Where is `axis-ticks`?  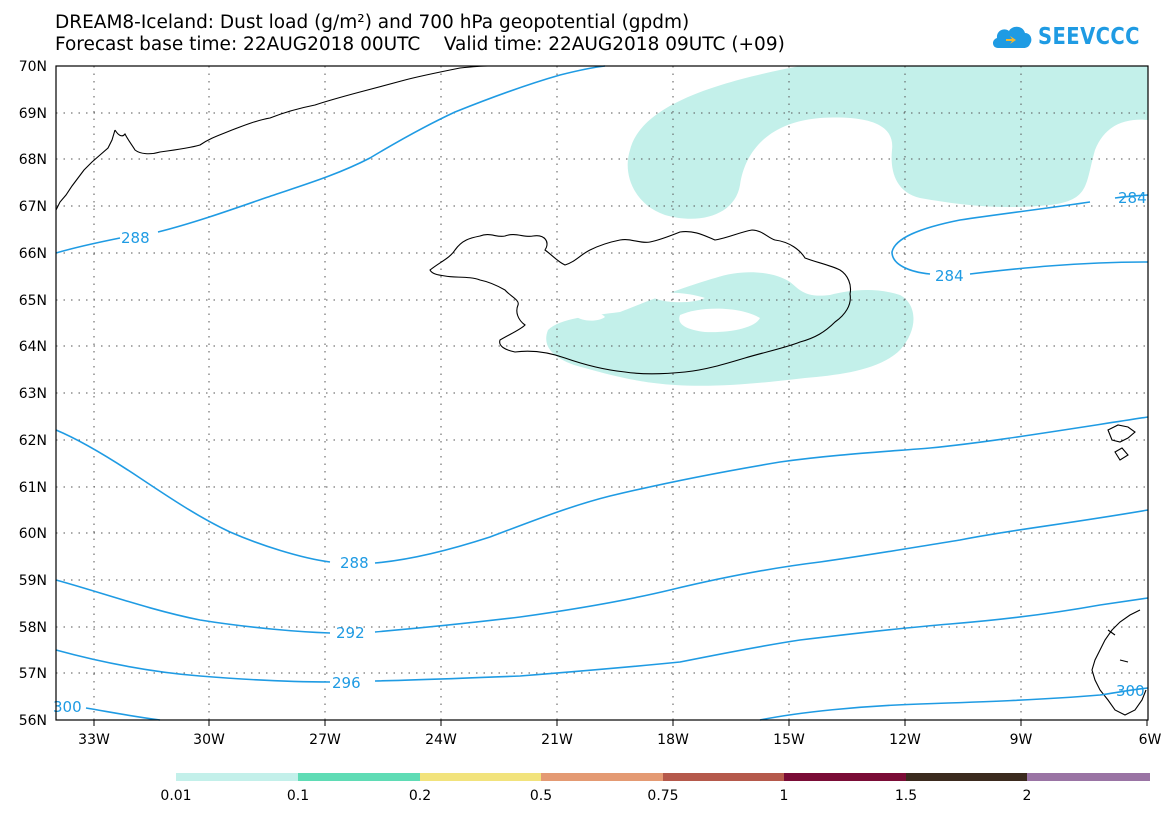 axis-ticks is located at coordinates (620, 723).